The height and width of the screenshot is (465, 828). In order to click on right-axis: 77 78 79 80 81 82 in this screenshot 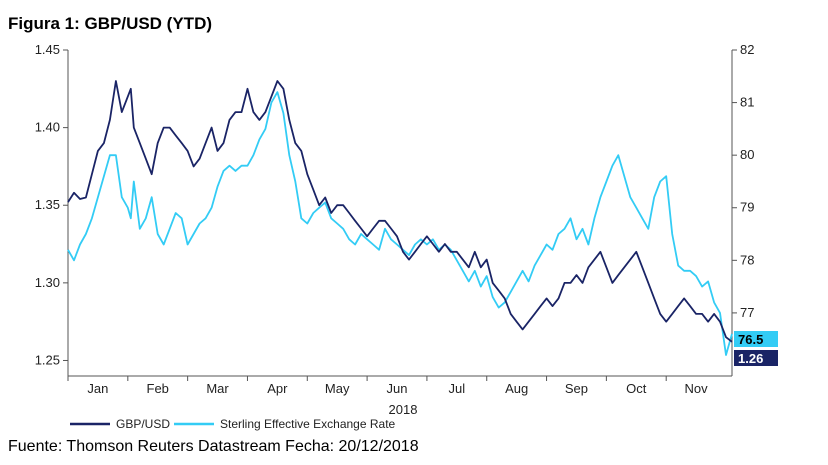, I will do `click(743, 181)`.